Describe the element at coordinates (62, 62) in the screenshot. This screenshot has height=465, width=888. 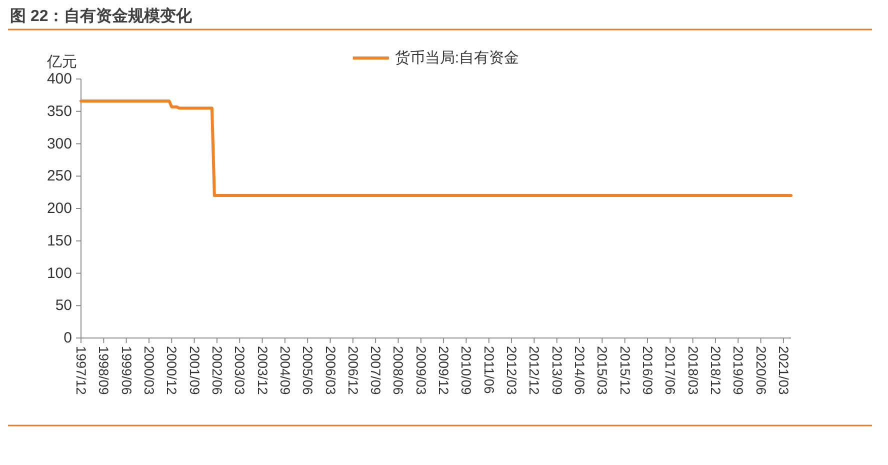
I see `ylabel: 亿元` at that location.